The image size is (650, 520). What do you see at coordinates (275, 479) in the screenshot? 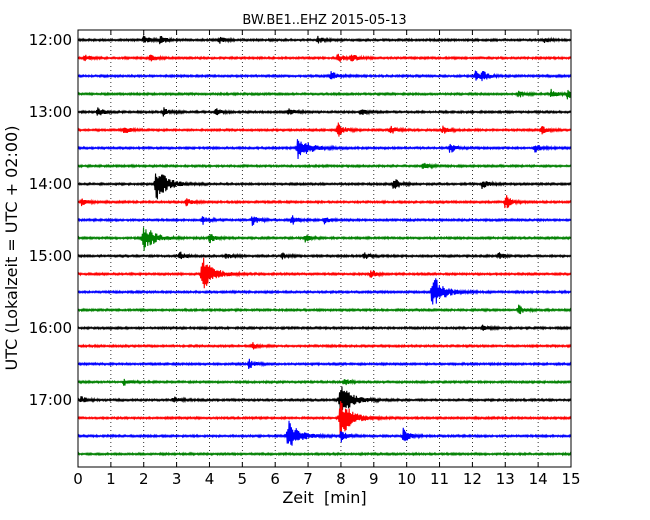
I see `x-tick-label: 6` at bounding box center [275, 479].